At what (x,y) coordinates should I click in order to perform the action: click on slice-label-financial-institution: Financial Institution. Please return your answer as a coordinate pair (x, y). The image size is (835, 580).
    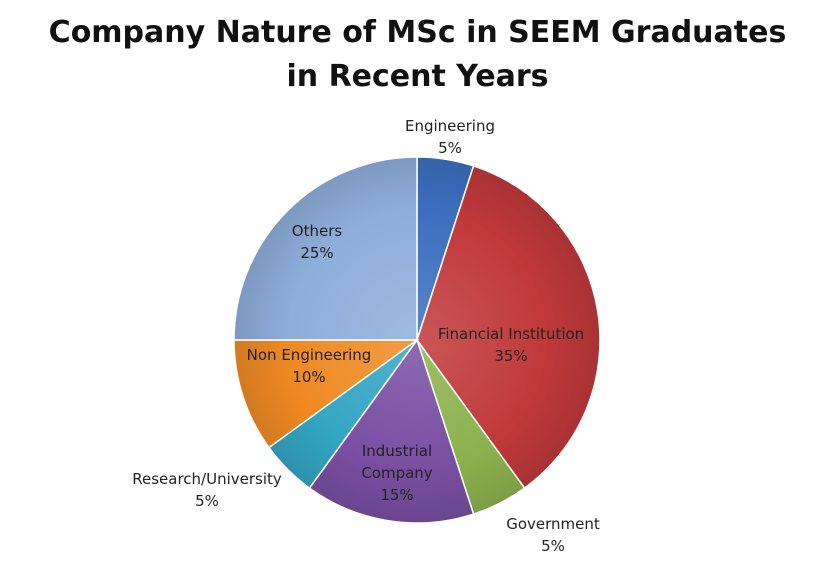
    Looking at the image, I should click on (511, 334).